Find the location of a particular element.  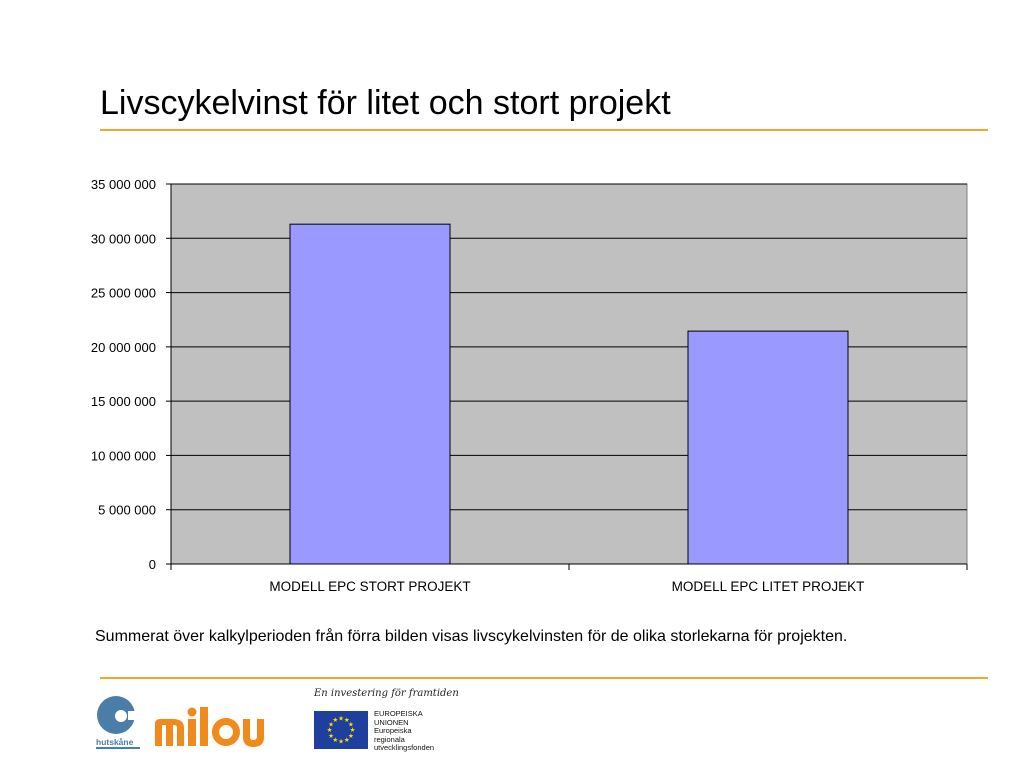

footer-rule is located at coordinates (544, 678).